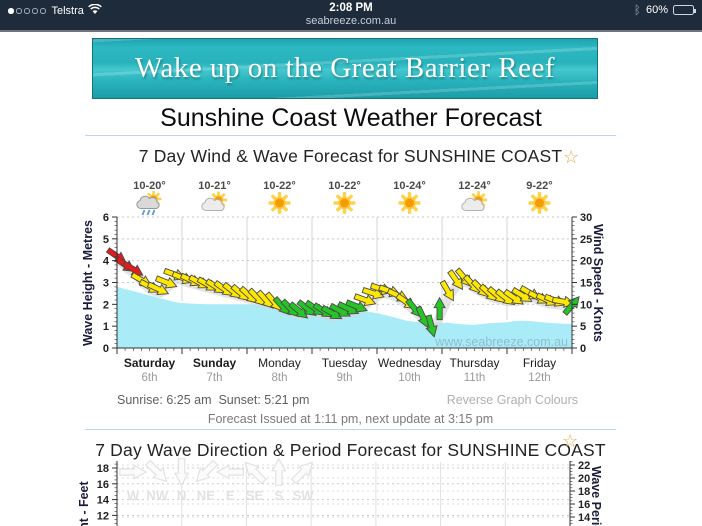  I want to click on day-label: Saturday, so click(150, 363).